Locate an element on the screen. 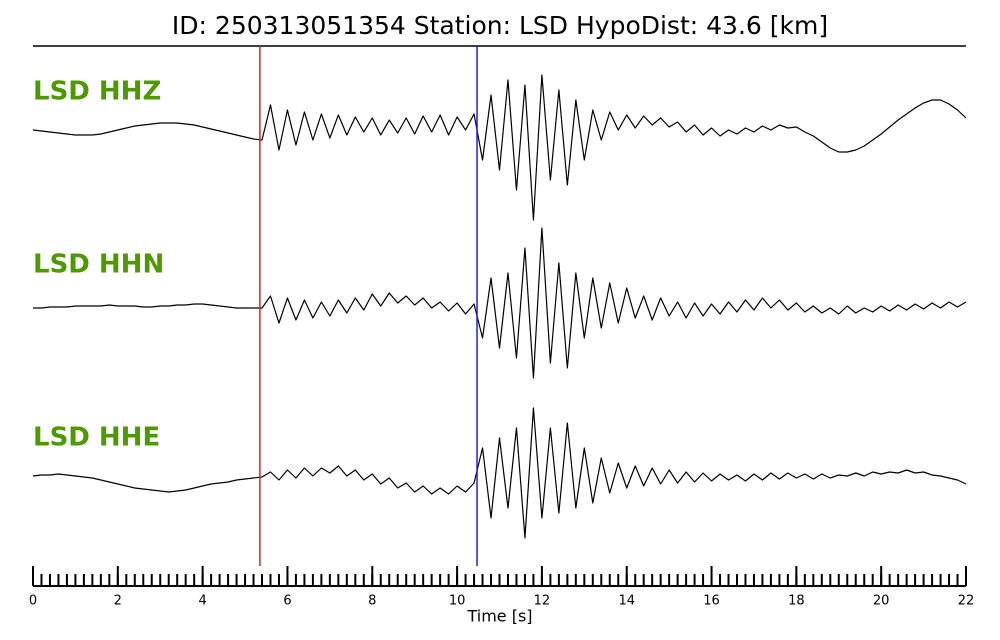 This screenshot has height=640, width=1000. x-tick-label: 6 is located at coordinates (287, 601).